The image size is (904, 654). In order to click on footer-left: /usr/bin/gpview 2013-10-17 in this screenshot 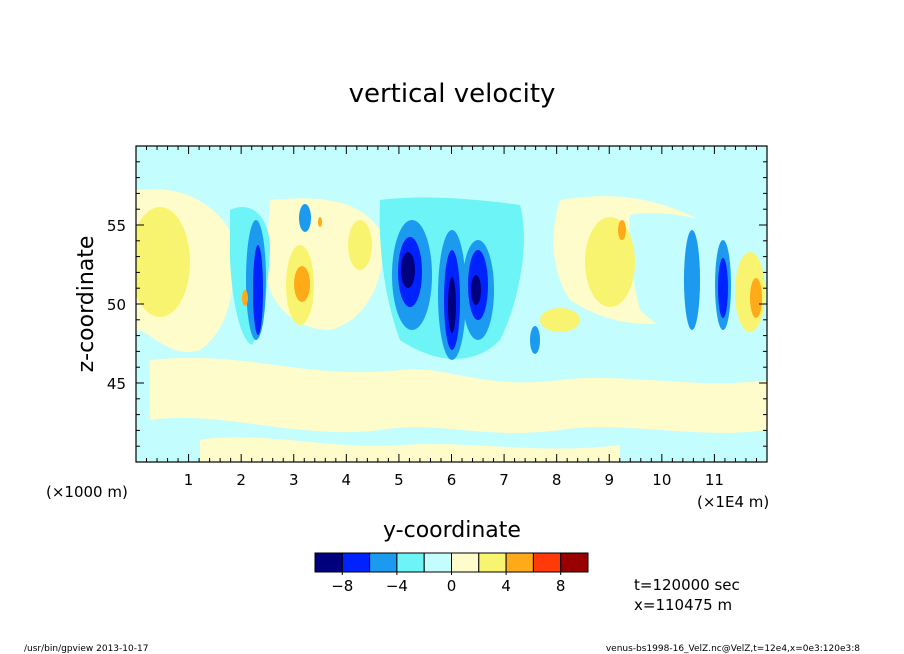, I will do `click(86, 649)`.